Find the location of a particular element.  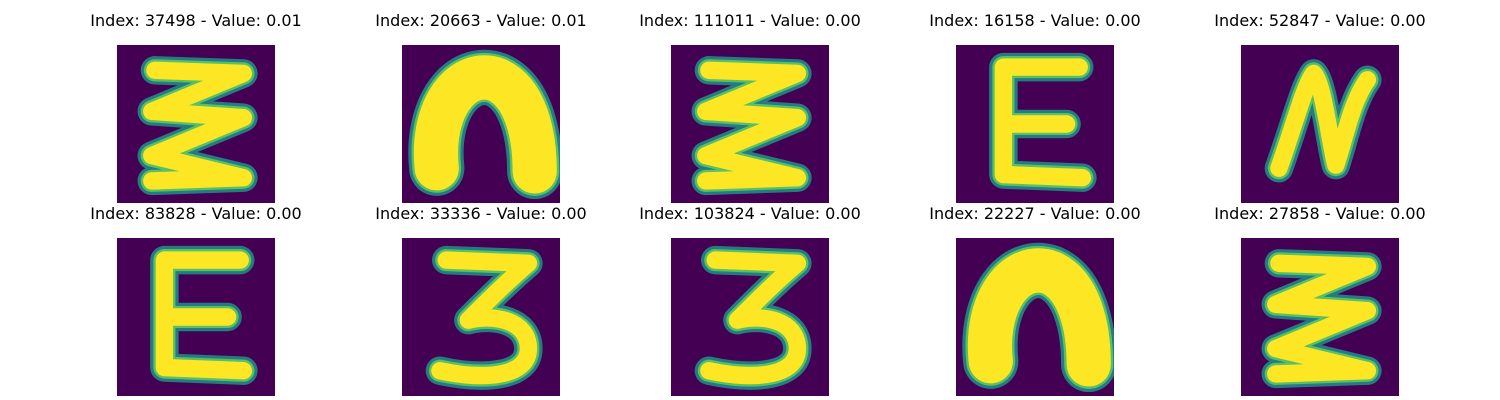

panel-title: Index: 52847 - Value: 0.00 is located at coordinates (1320, 20).